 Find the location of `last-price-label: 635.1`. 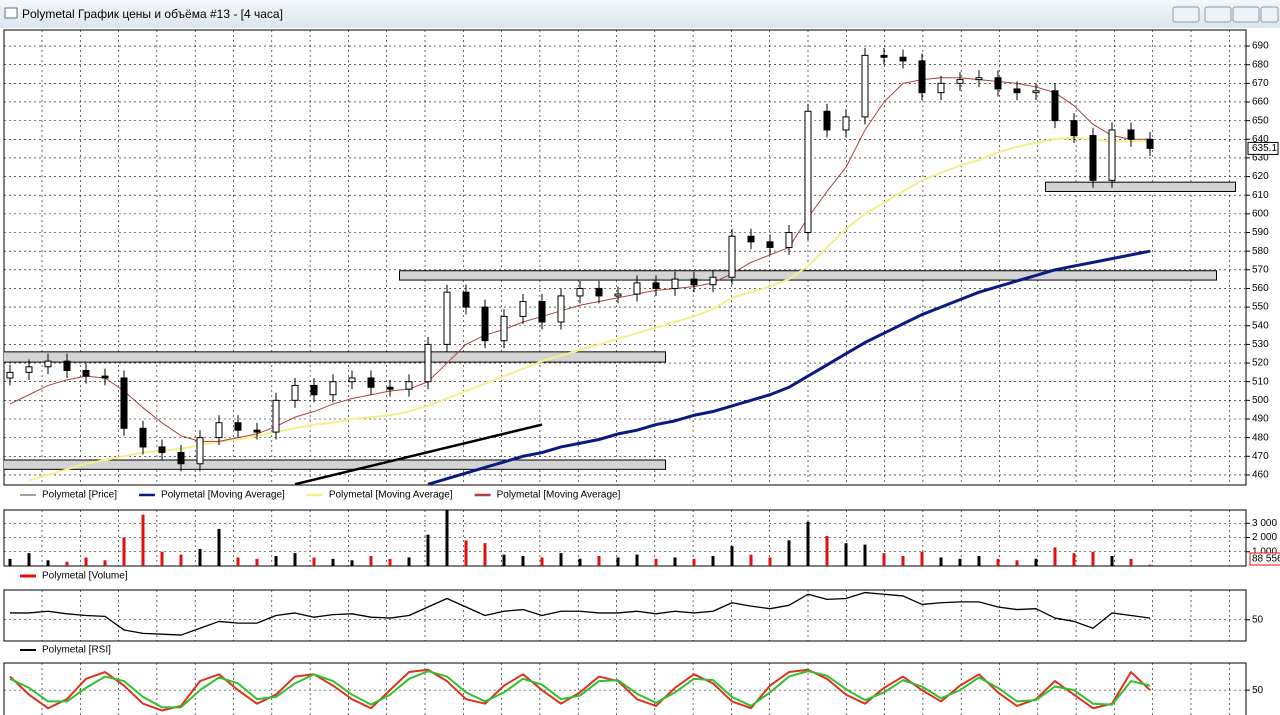

last-price-label: 635.1 is located at coordinates (1264, 148).